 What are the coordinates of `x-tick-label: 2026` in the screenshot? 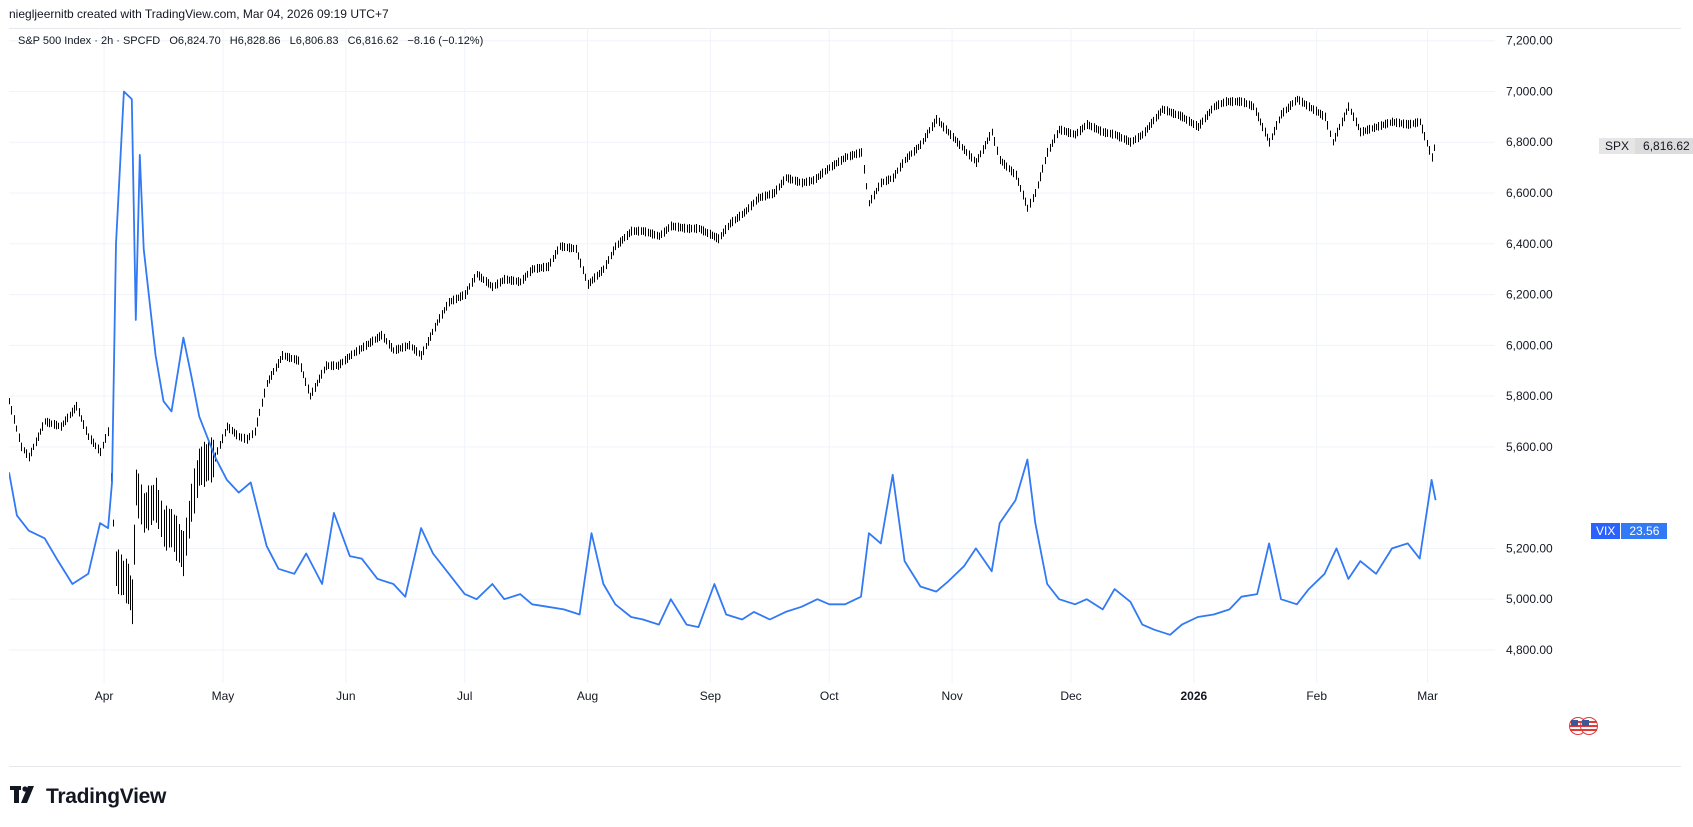 It's located at (1193, 696).